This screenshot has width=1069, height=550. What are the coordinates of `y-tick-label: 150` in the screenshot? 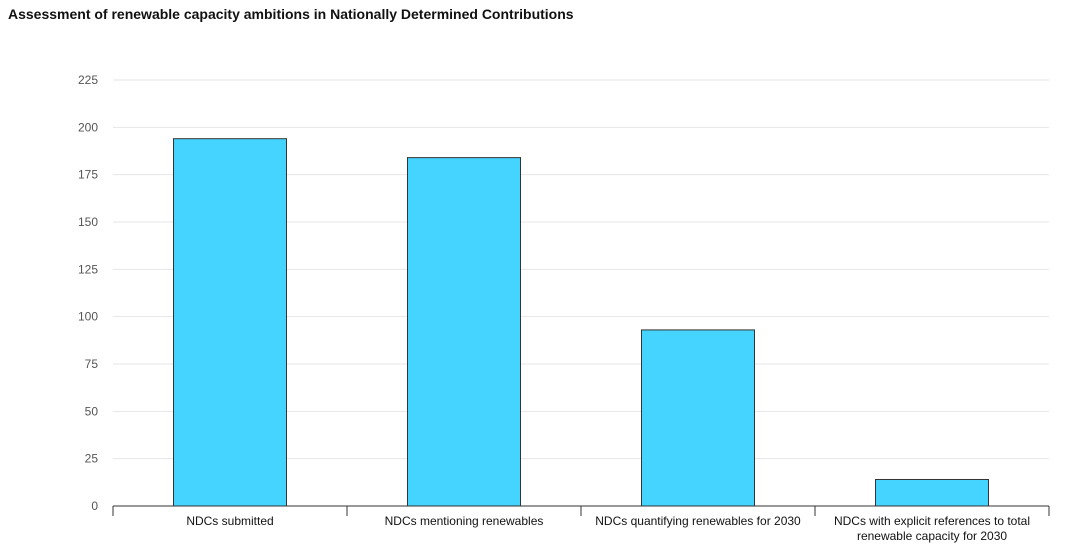 It's located at (88, 222).